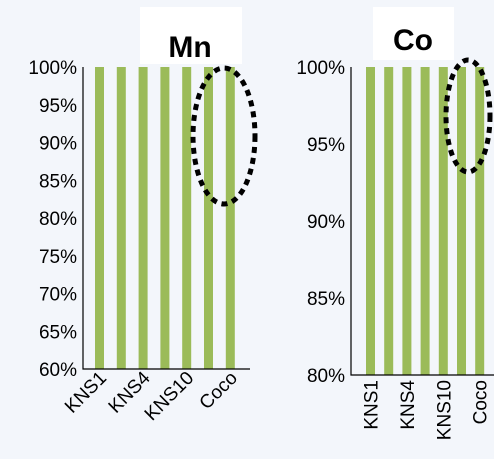 The height and width of the screenshot is (459, 494). What do you see at coordinates (326, 145) in the screenshot?
I see `co-y-tick-label: 95%` at bounding box center [326, 145].